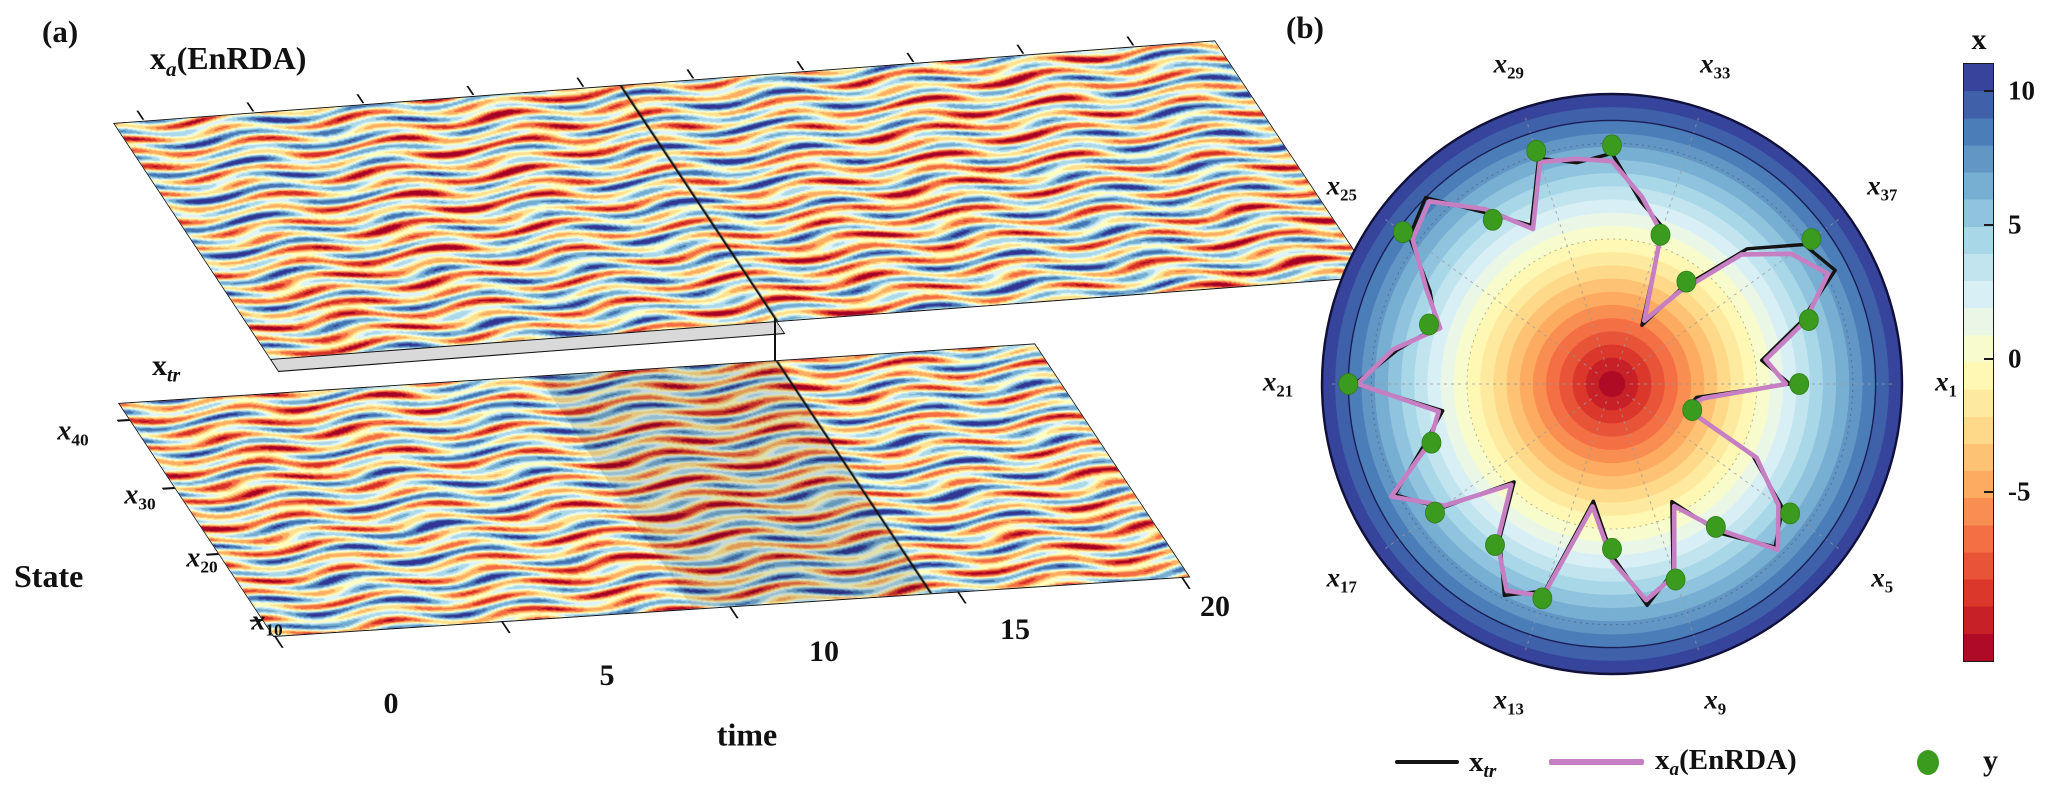 Image resolution: width=2067 pixels, height=801 pixels. I want to click on colorbar-tick-label: 5, so click(2015, 224).